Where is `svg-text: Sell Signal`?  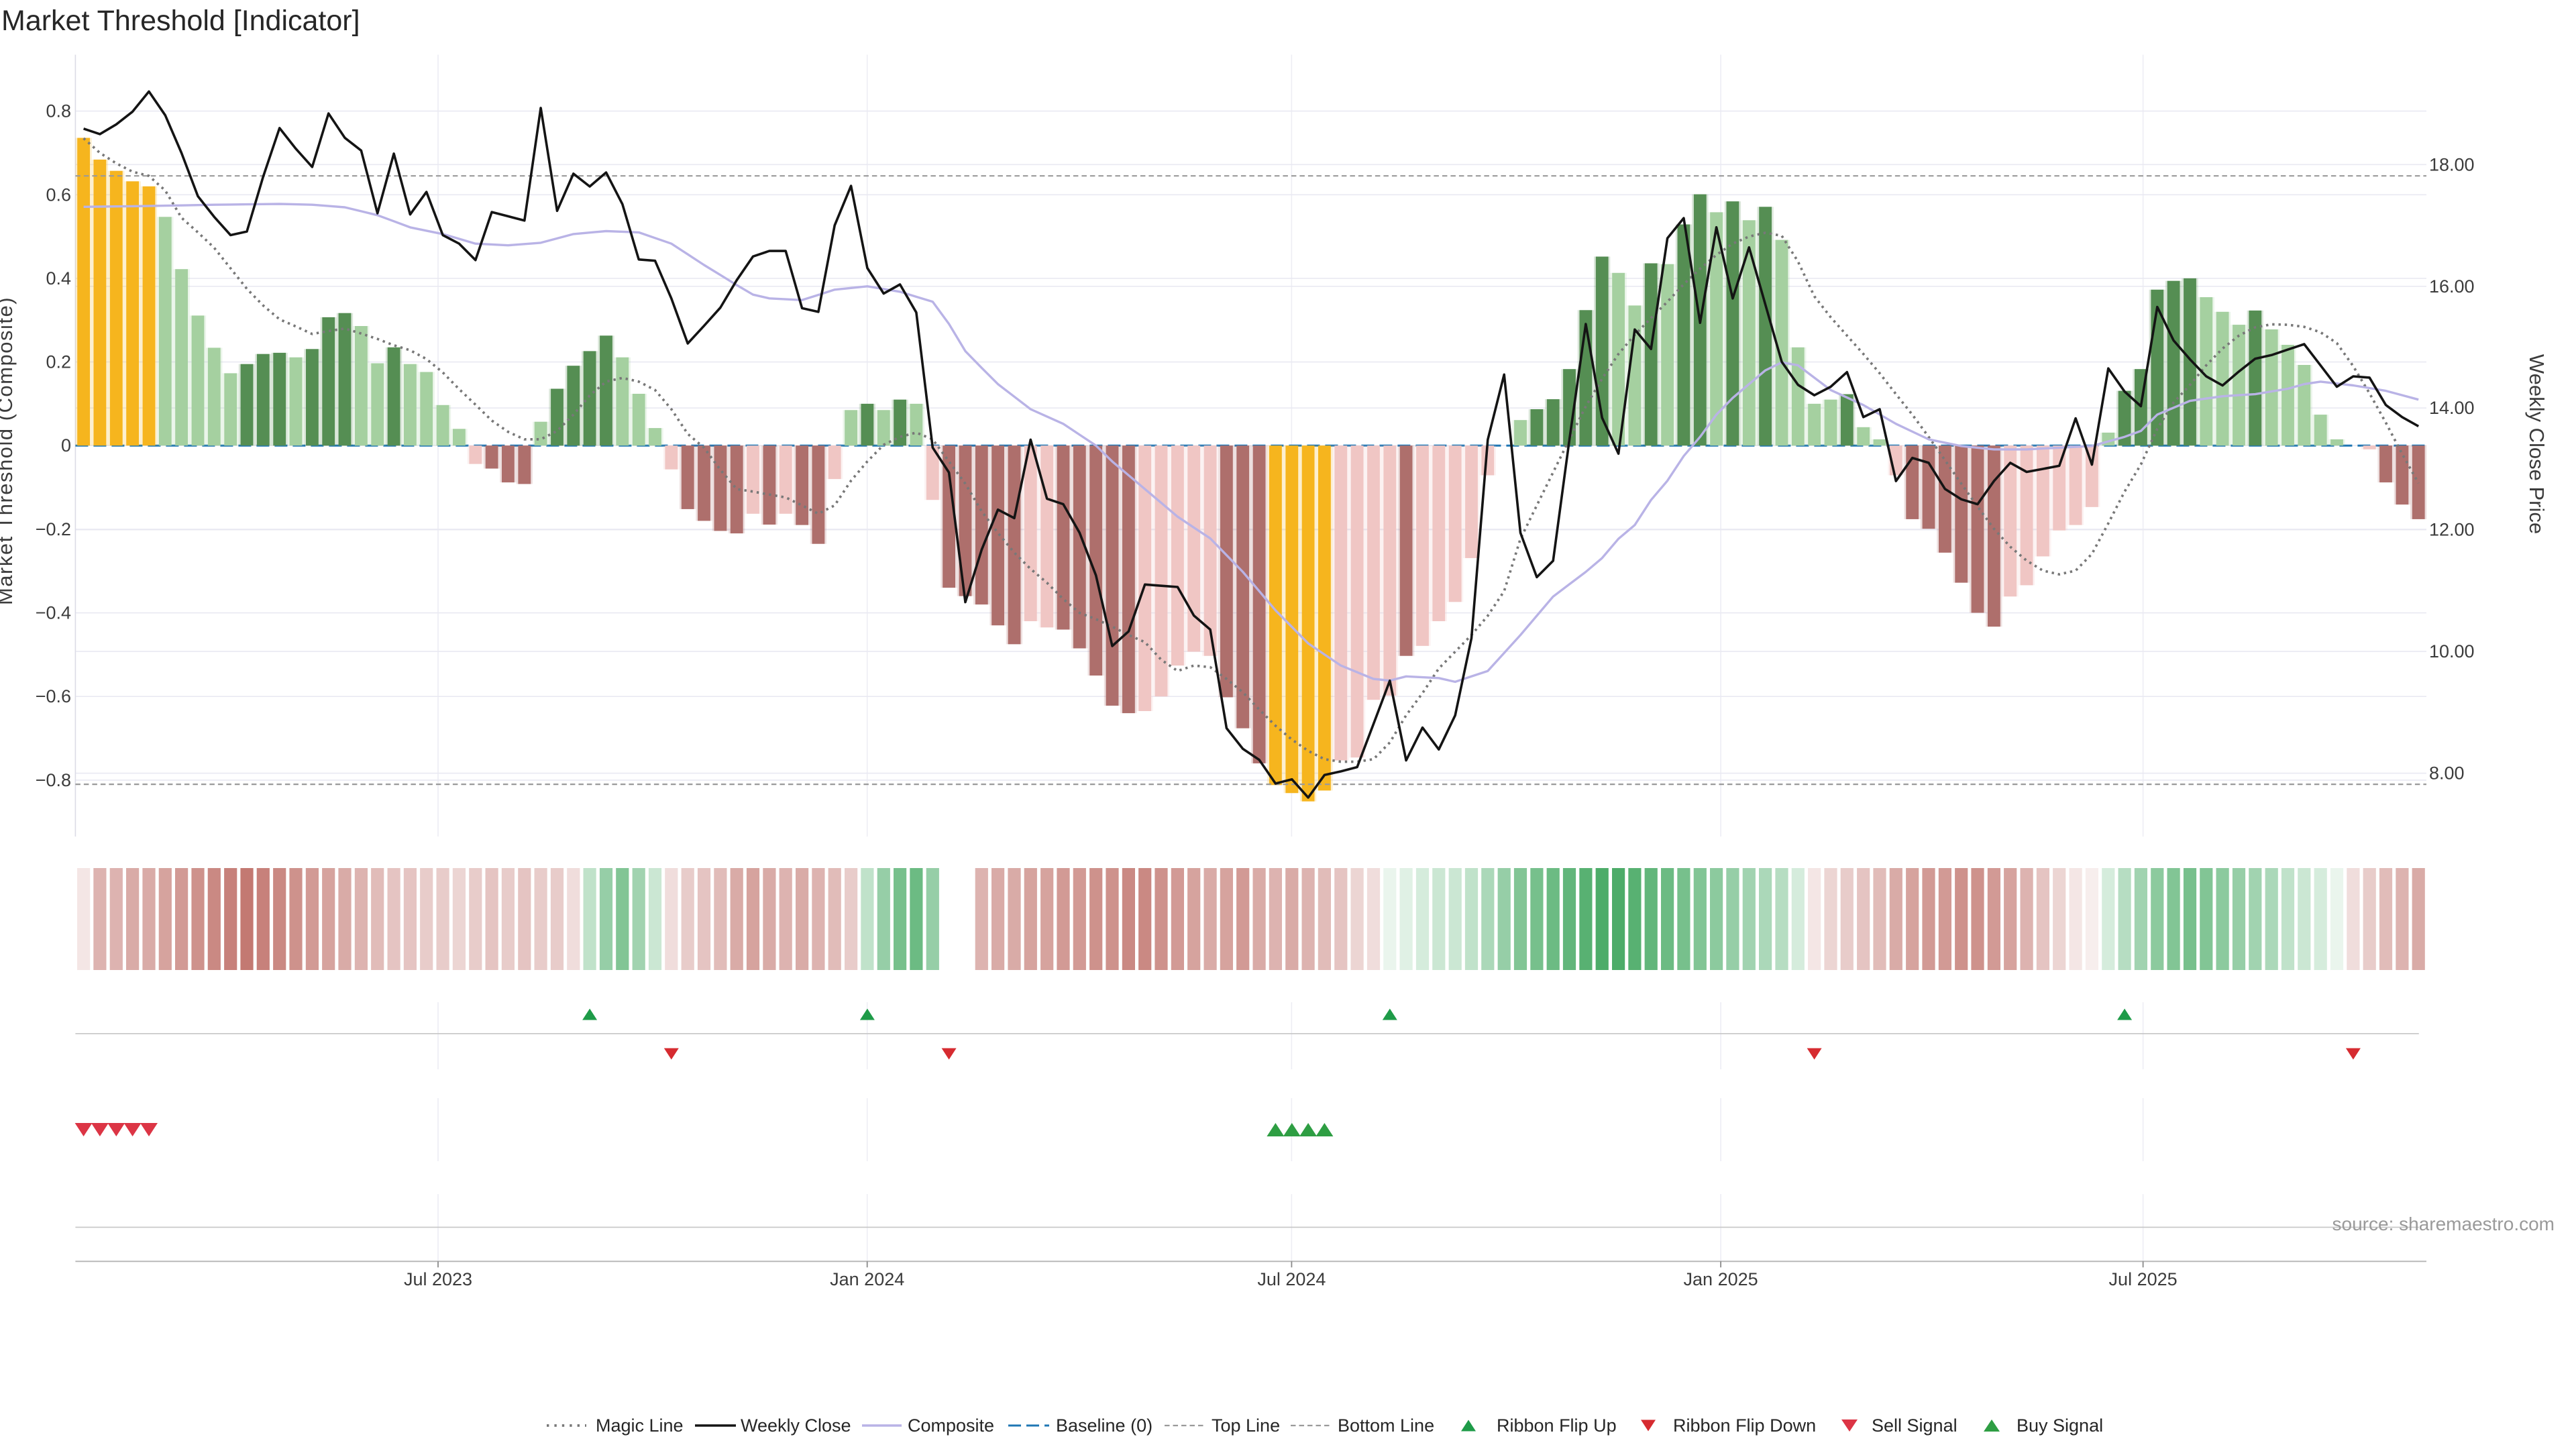
svg-text: Sell Signal is located at coordinates (1914, 1425).